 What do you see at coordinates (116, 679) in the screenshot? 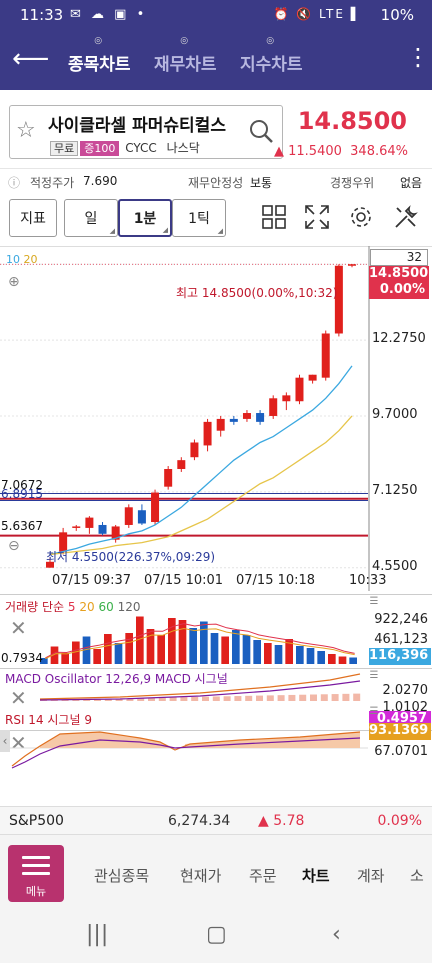
I see `macd-legend: MACD Oscillator 12,26,9 MACD 시그널` at bounding box center [116, 679].